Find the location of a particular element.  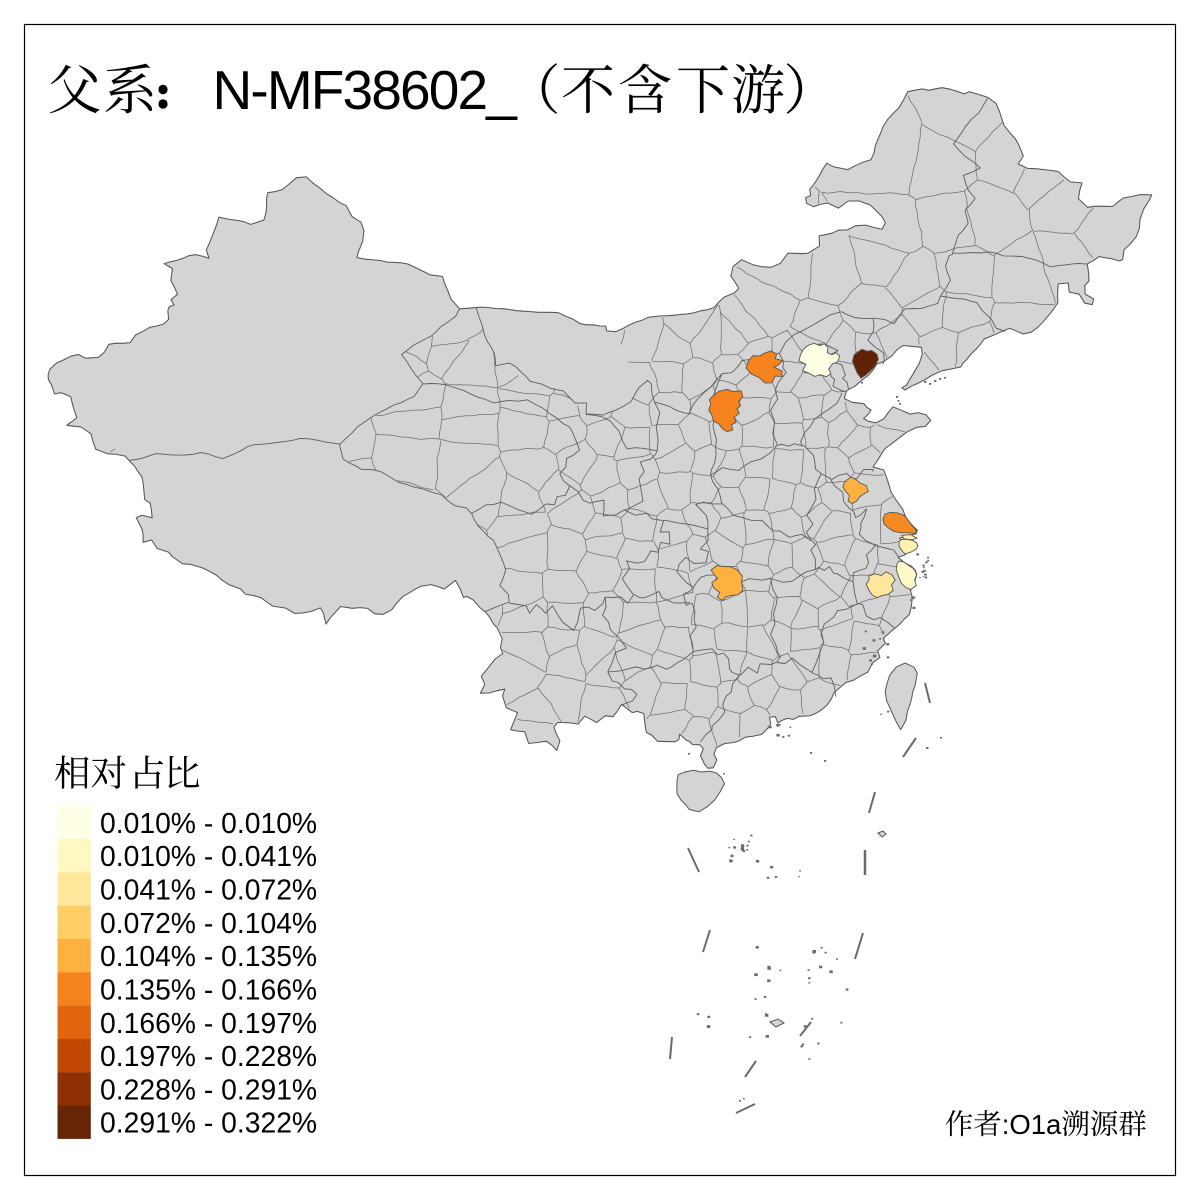

svg-text: 0.010% - 0.010% is located at coordinates (208, 823).